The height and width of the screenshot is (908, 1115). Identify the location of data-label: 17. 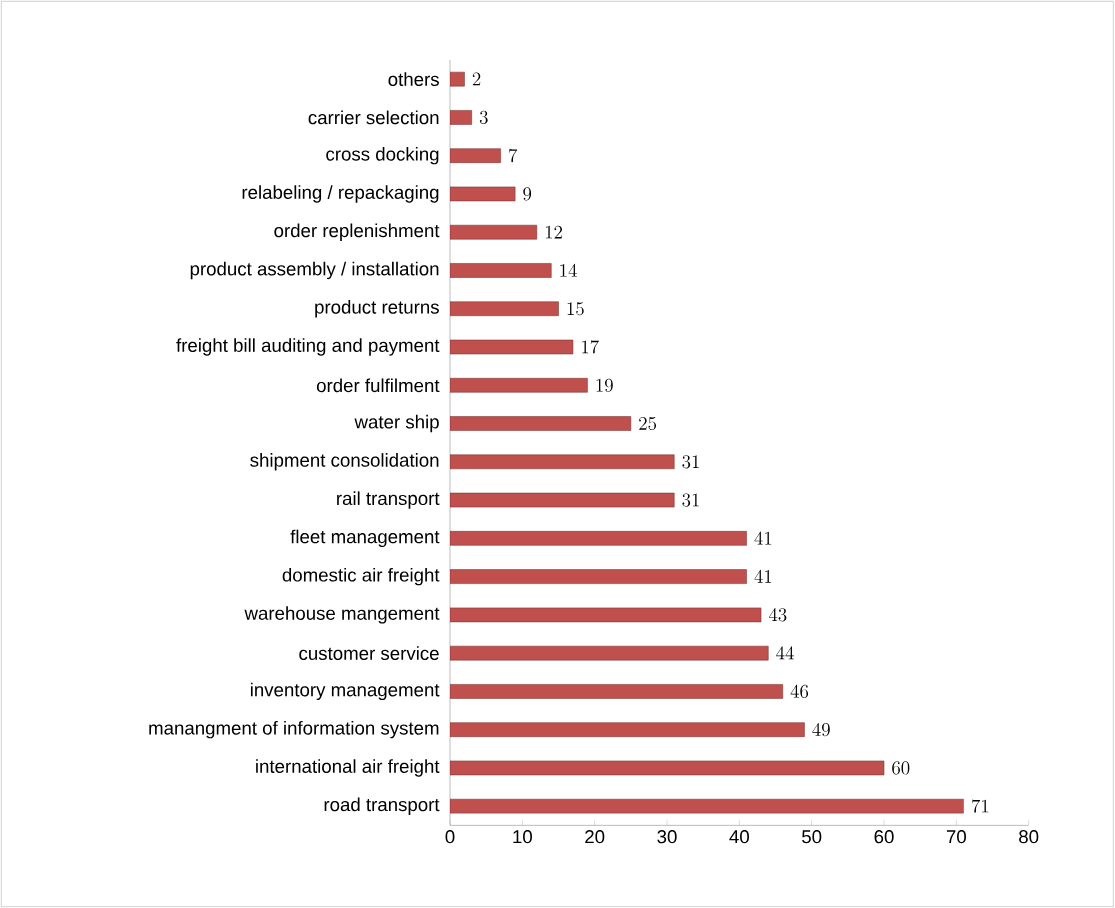
(590, 347).